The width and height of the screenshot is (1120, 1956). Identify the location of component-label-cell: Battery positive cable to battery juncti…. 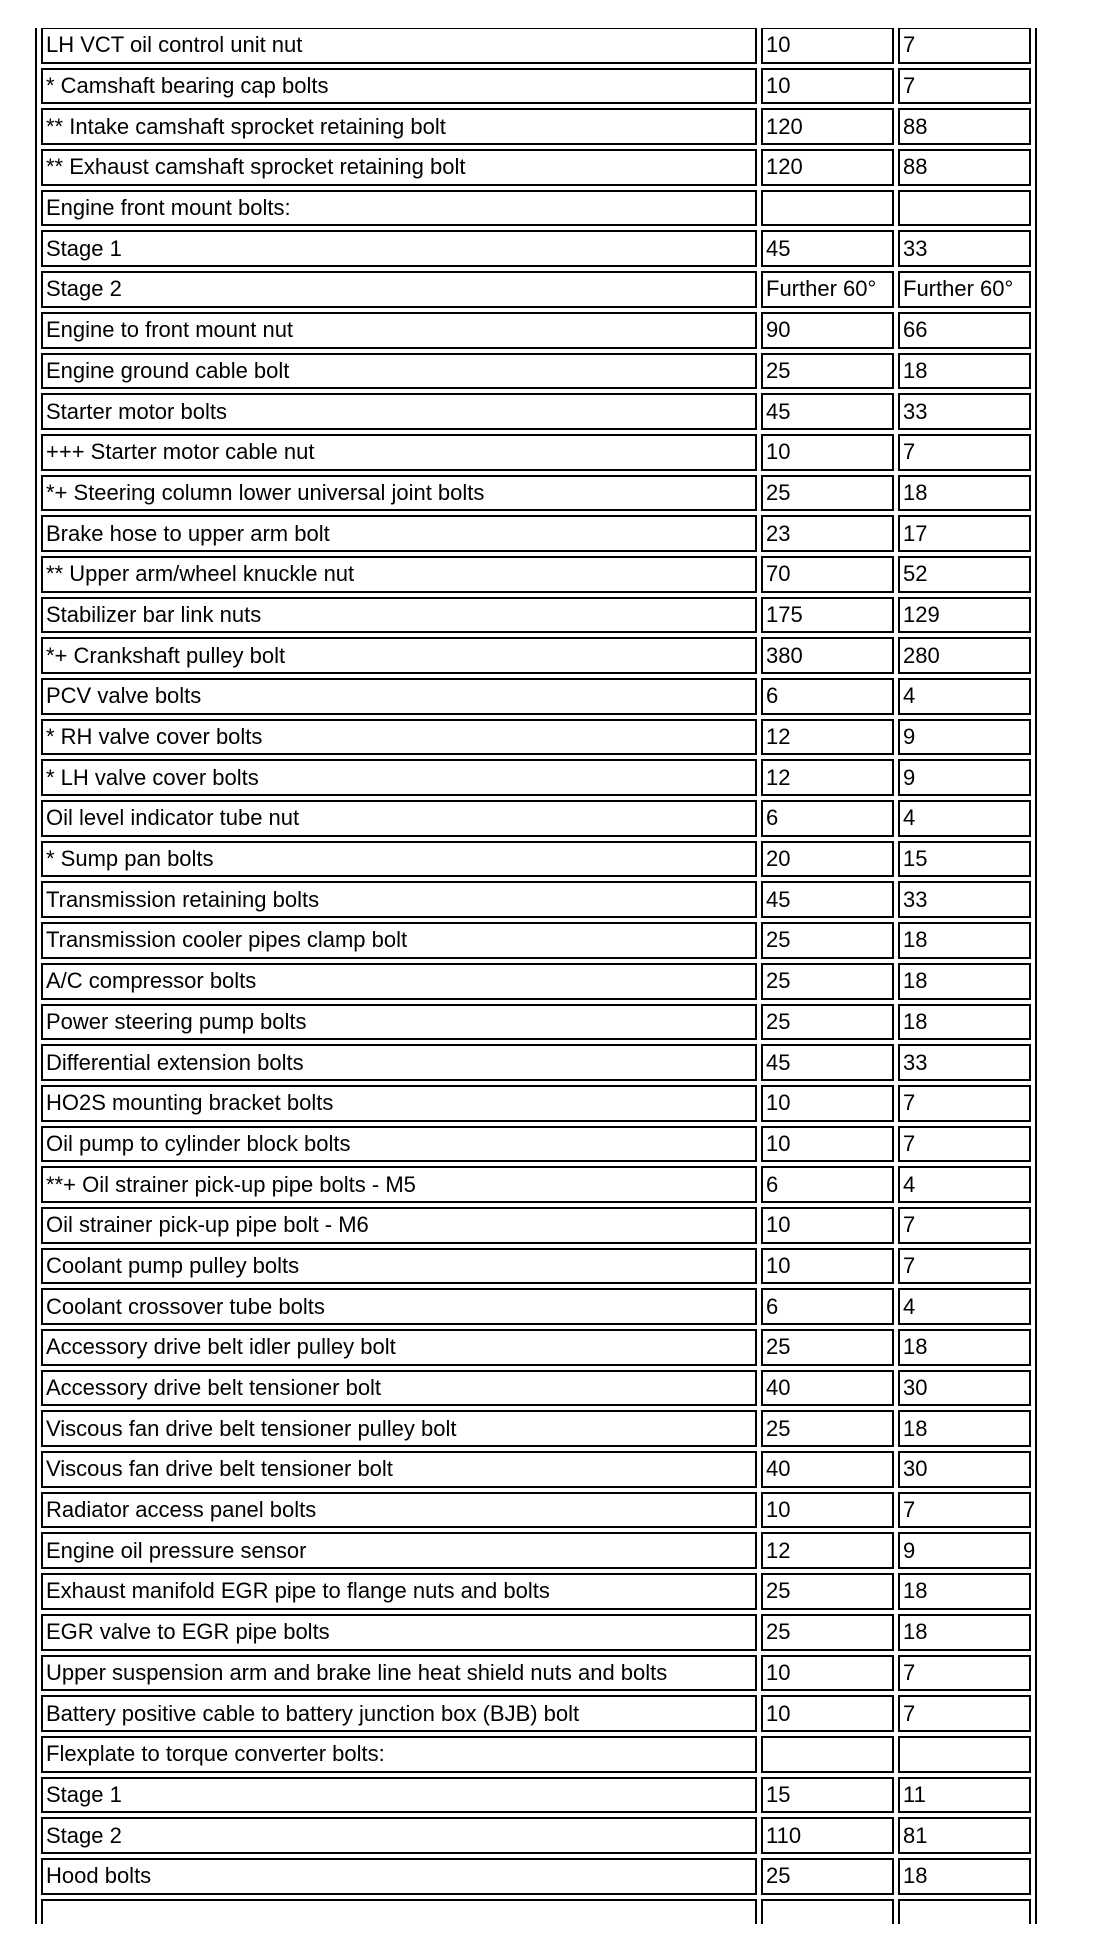
(399, 1713).